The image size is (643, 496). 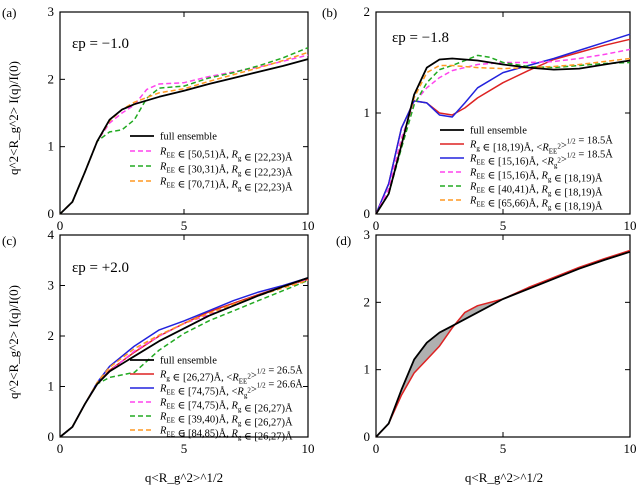 What do you see at coordinates (13, 118) in the screenshot?
I see `y-axis-label-top: q^2<R_g^2> I(q)/I(0)` at bounding box center [13, 118].